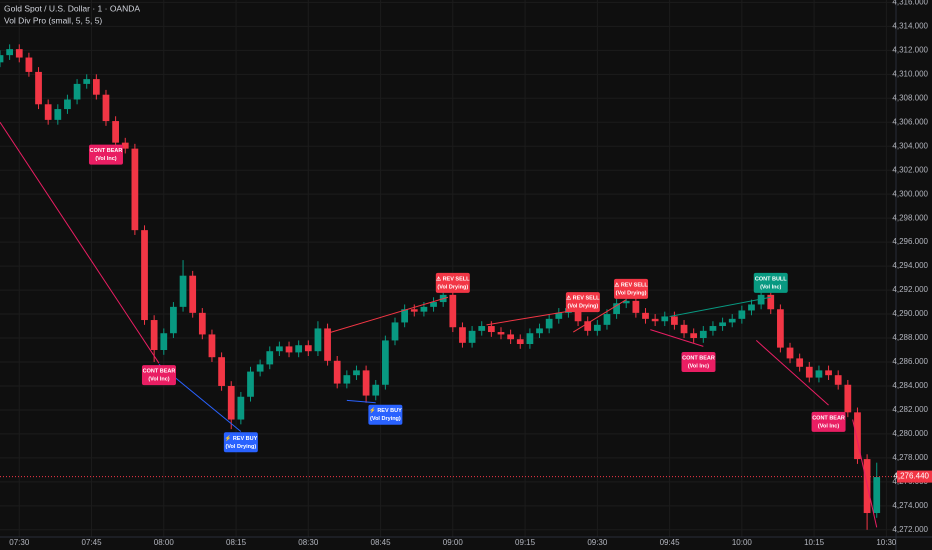  Describe the element at coordinates (597, 542) in the screenshot. I see `x-tick-label: 09:30` at that location.